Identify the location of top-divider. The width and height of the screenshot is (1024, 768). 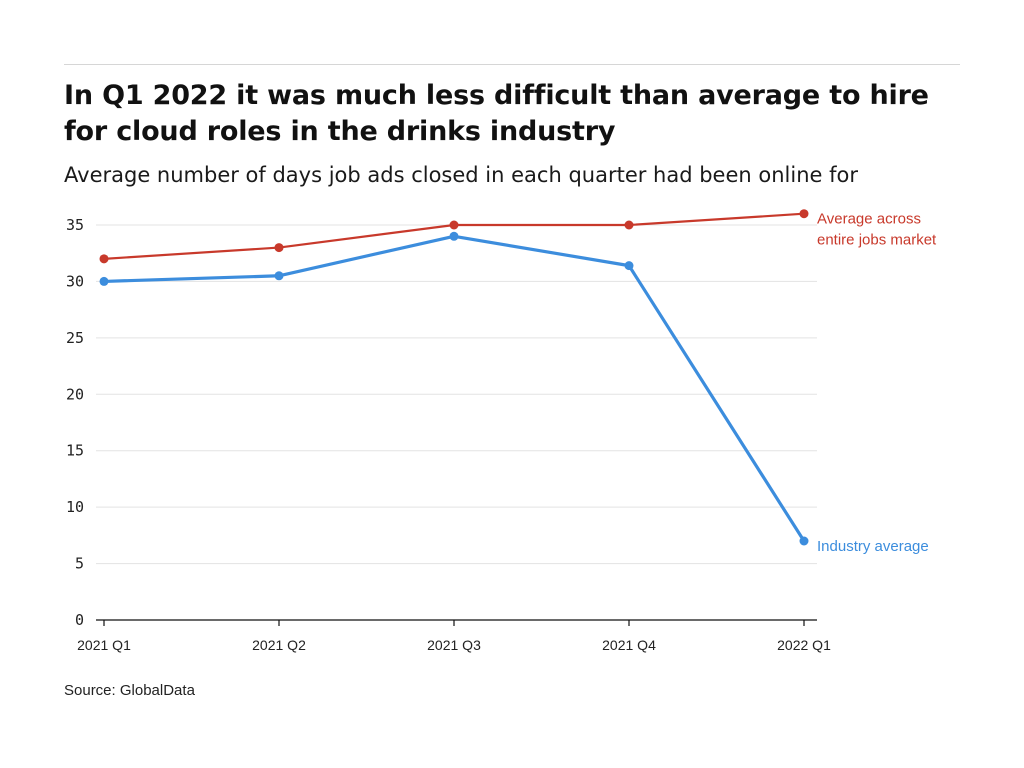
(512, 64).